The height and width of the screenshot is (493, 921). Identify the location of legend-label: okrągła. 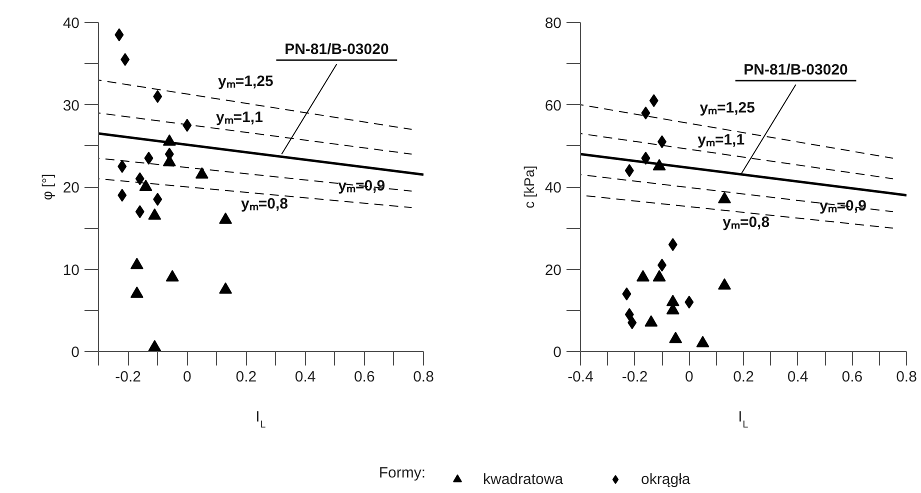
(665, 479).